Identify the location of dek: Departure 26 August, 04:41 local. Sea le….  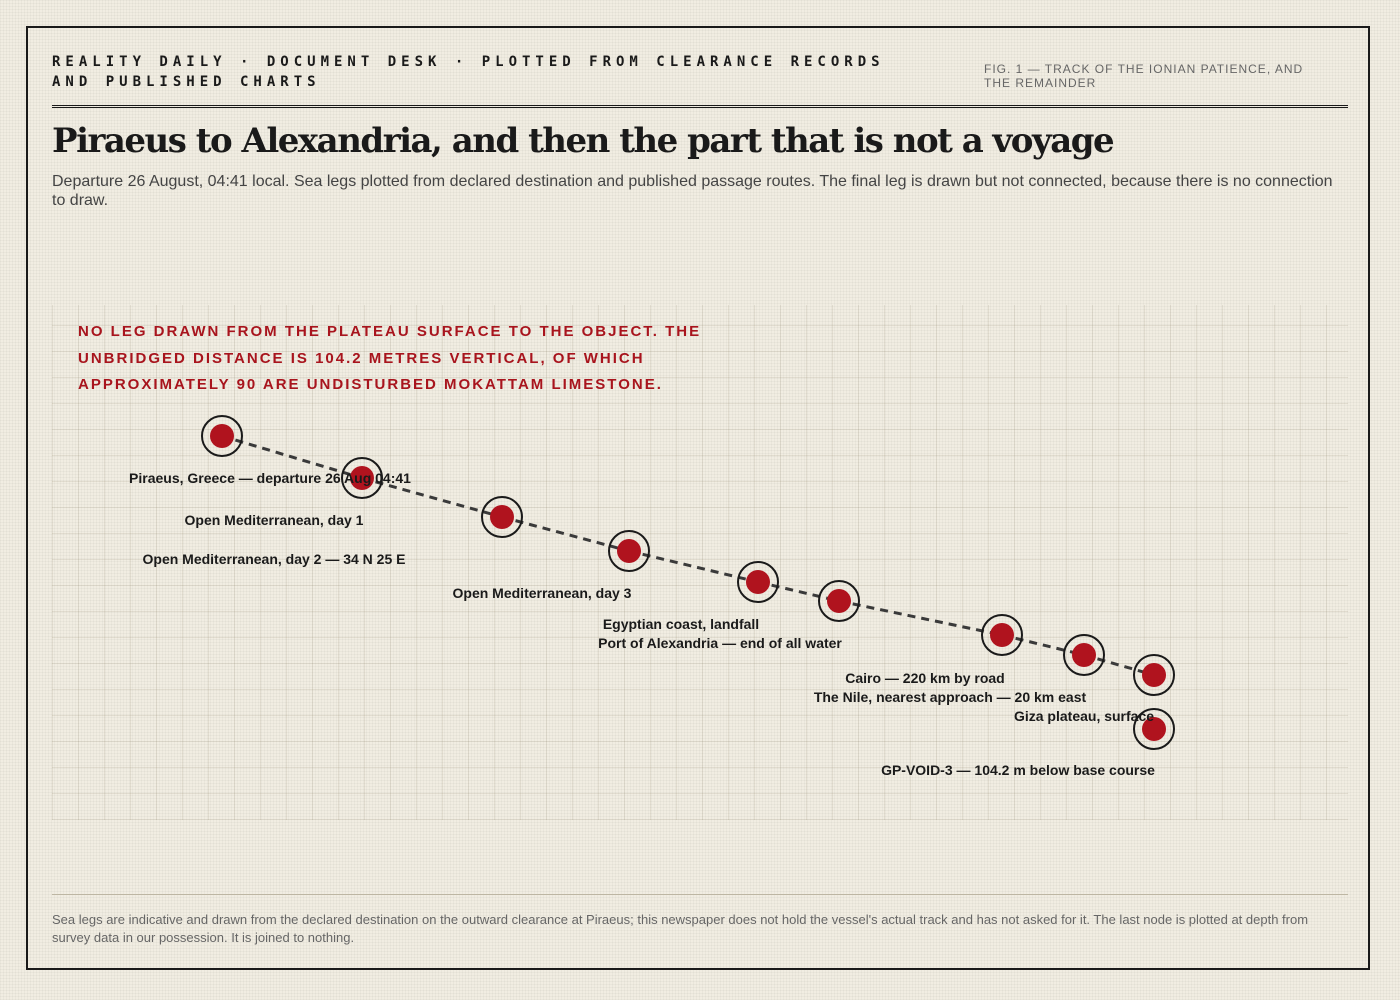
(692, 191).